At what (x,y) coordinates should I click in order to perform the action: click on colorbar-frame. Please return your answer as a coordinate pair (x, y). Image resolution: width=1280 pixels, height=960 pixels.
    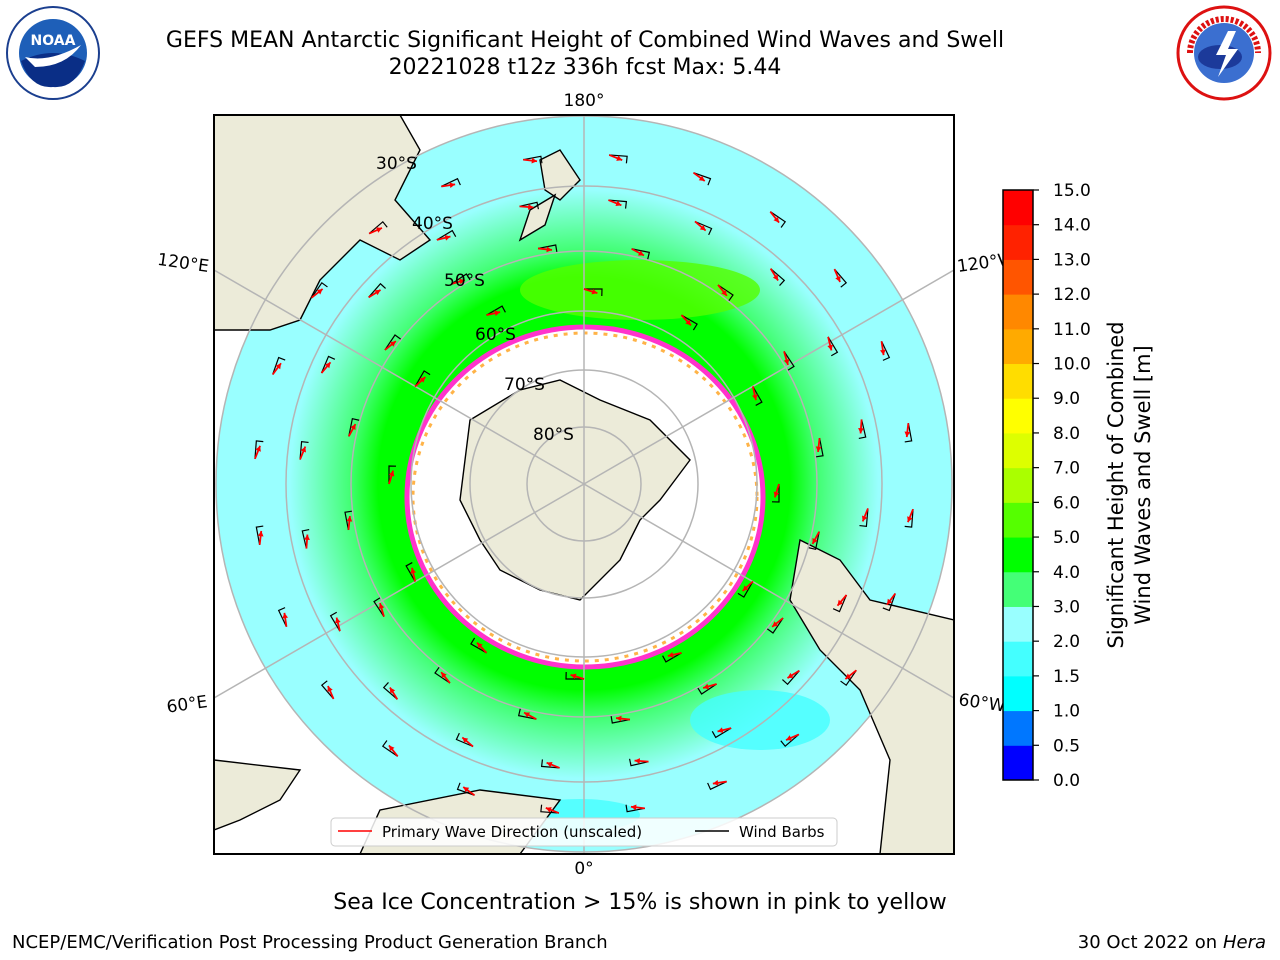
    Looking at the image, I should click on (1018, 485).